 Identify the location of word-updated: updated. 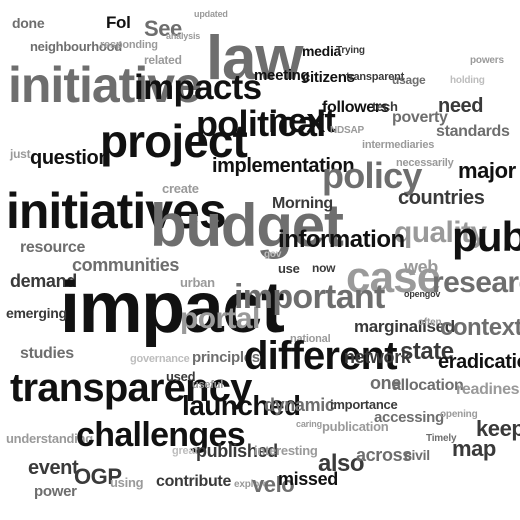
(211, 14).